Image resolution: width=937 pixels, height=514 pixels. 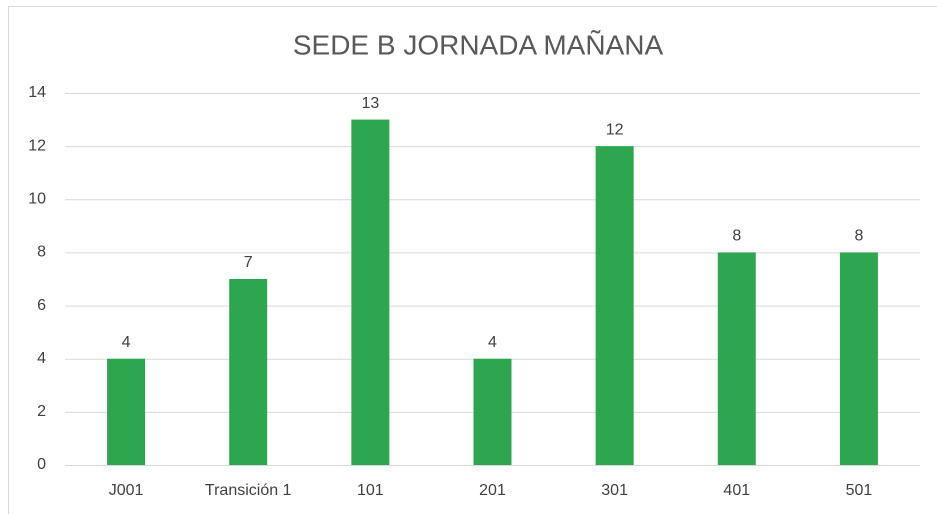 What do you see at coordinates (41, 305) in the screenshot?
I see `y-tick-label: 6` at bounding box center [41, 305].